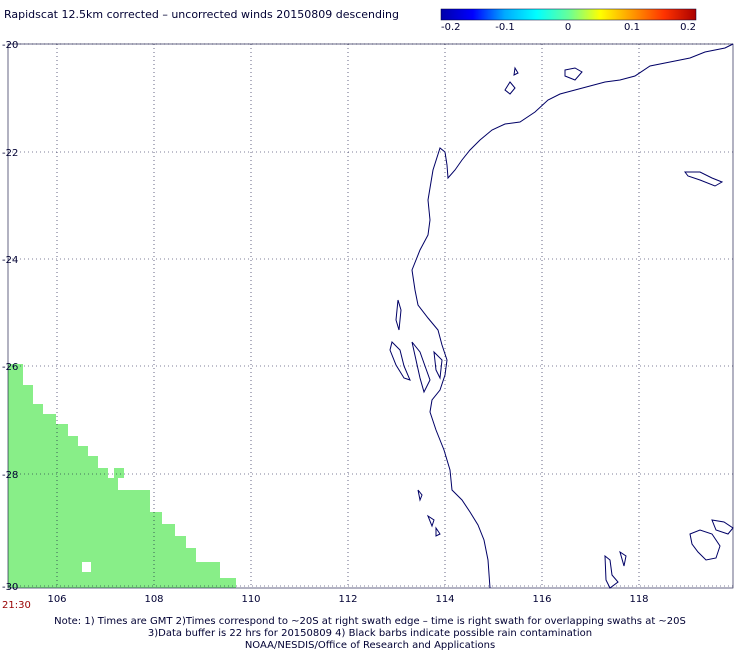 This screenshot has height=651, width=740. Describe the element at coordinates (444, 599) in the screenshot. I see `longitude-tick-label: 114` at that location.